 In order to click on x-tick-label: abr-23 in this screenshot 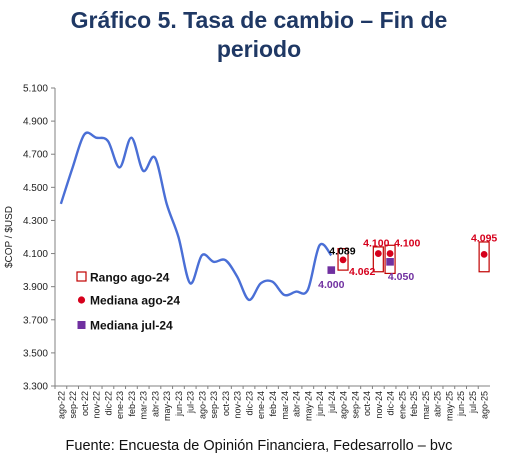, I will do `click(155, 404)`.